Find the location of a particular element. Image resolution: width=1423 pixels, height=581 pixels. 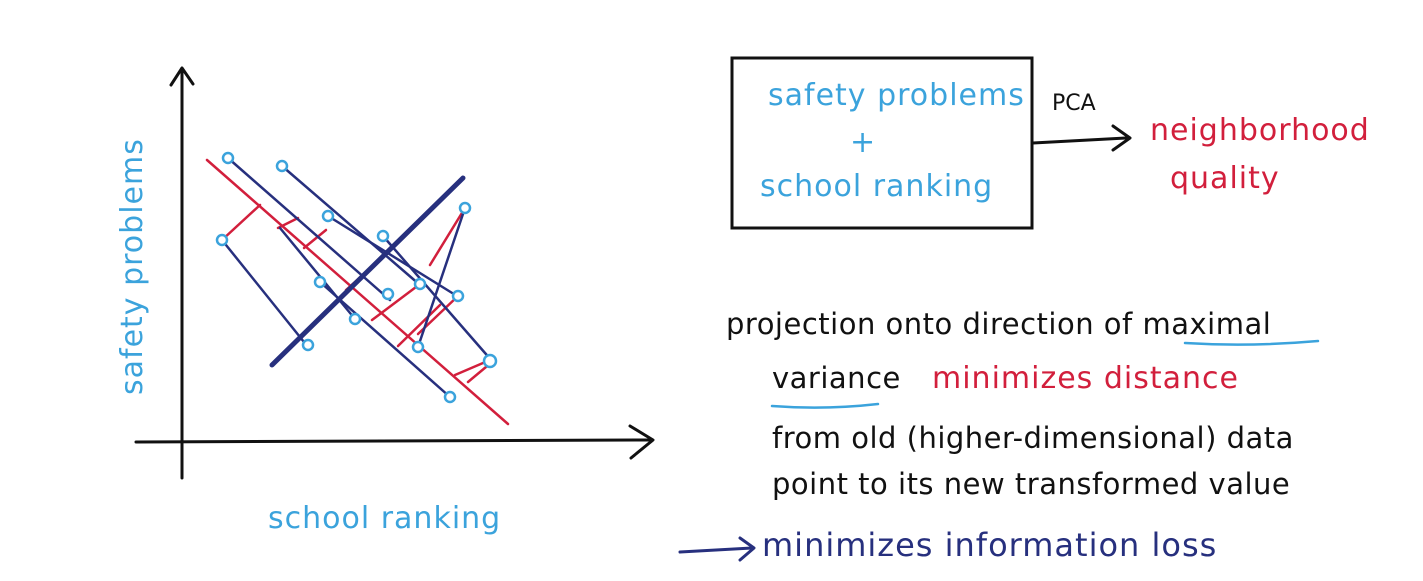

text-maximal: maximal is located at coordinates (1206, 324).